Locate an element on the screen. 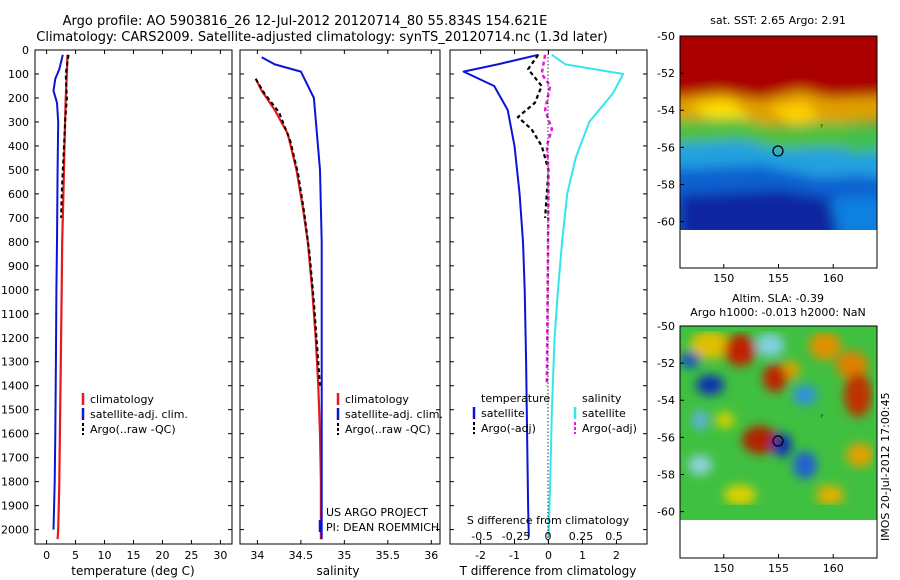 The width and height of the screenshot is (900, 580). s-tick-4: 0.5 is located at coordinates (614, 536).